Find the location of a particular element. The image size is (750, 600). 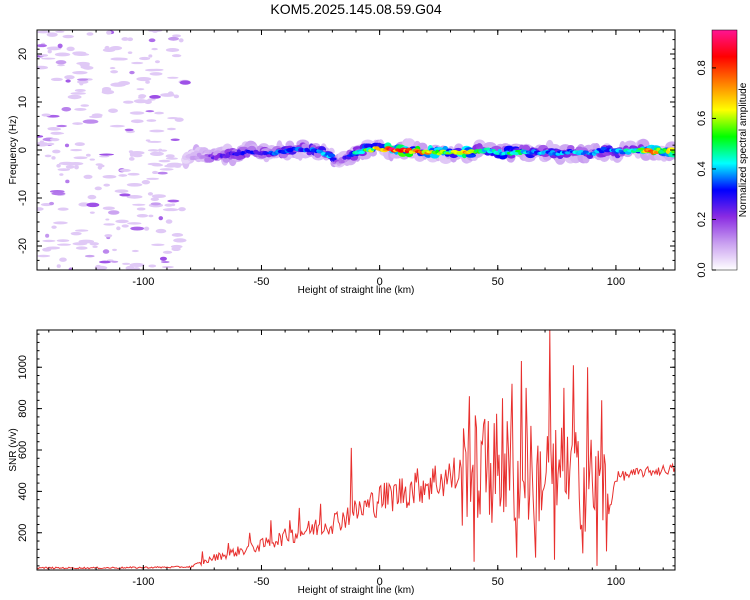

y-tick-label: 10 is located at coordinates (23, 102).